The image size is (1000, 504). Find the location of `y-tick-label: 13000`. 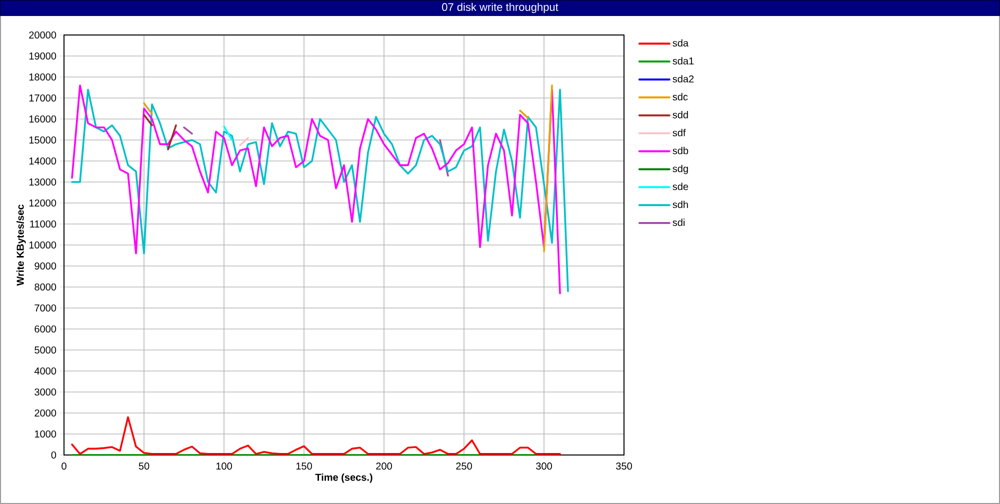

y-tick-label: 13000 is located at coordinates (42, 182).